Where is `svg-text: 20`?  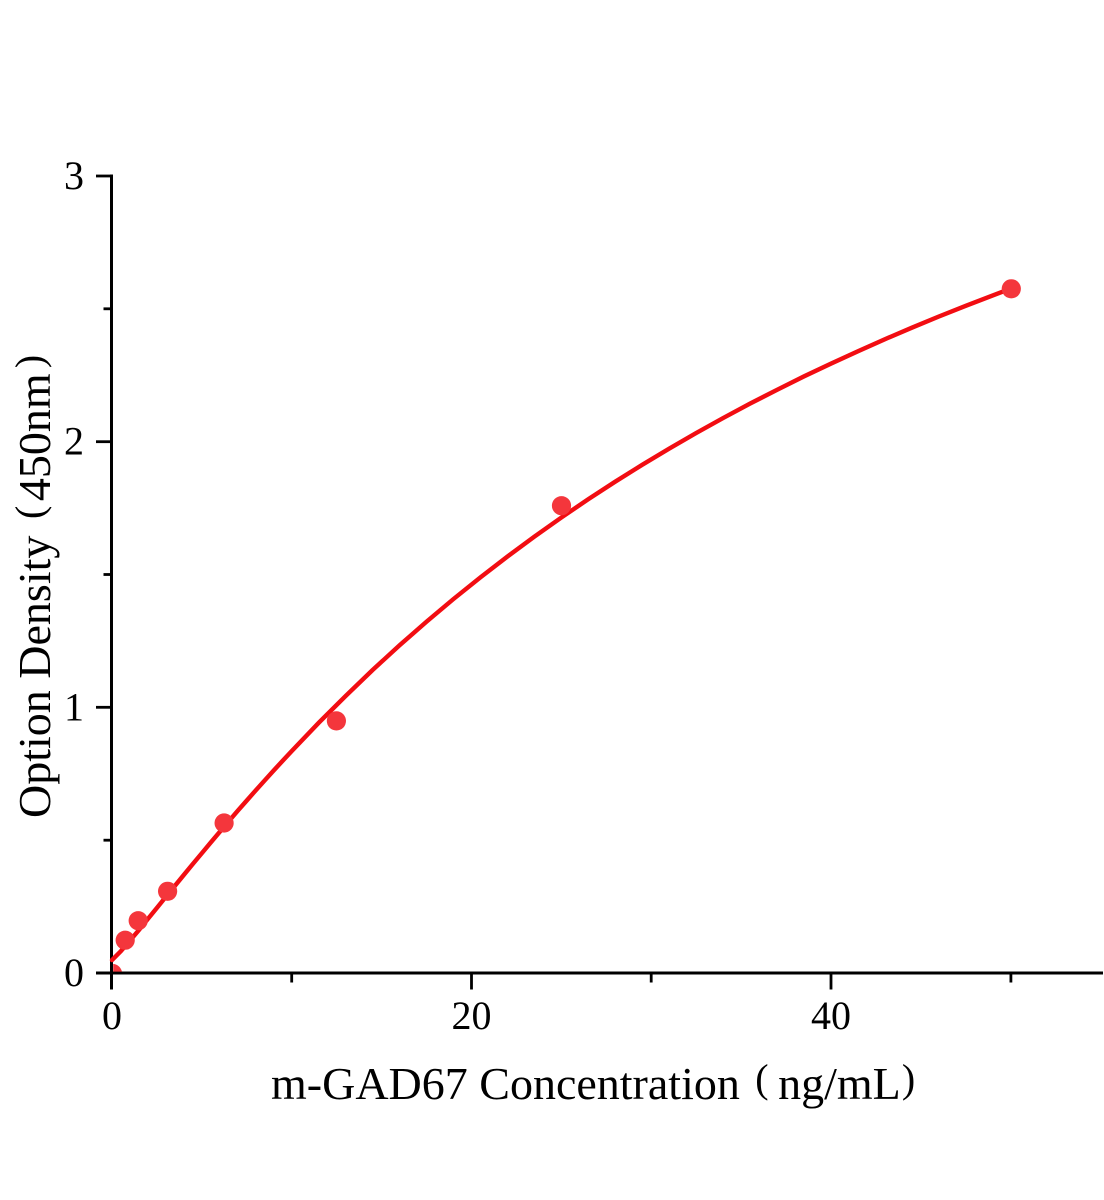
svg-text: 20 is located at coordinates (472, 1015).